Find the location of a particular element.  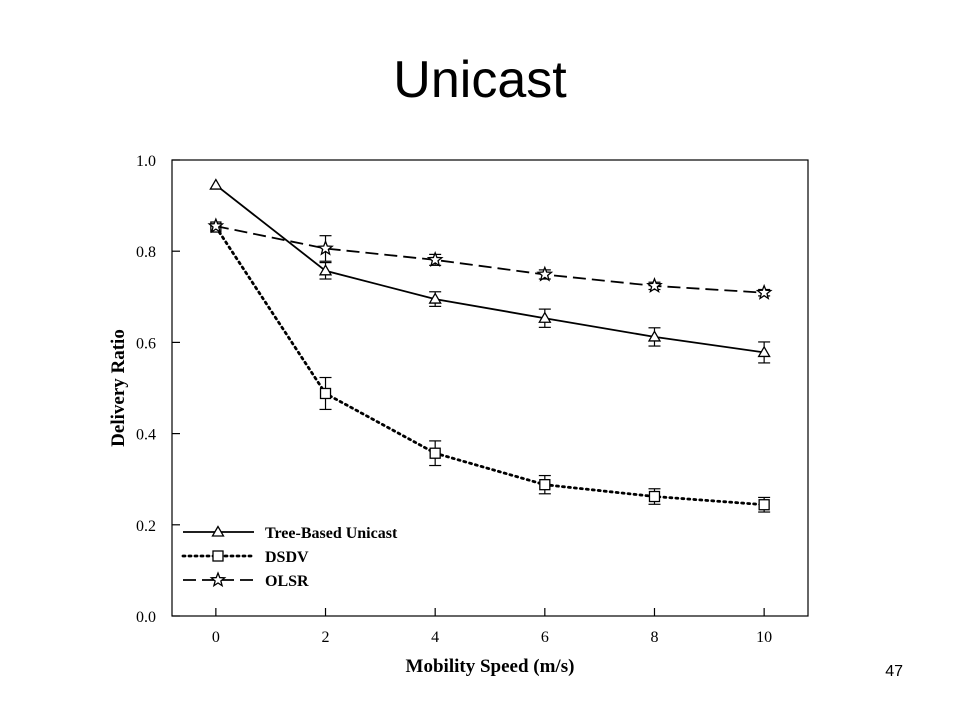

y-axis-title: Delivery Ratio is located at coordinates (118, 388).